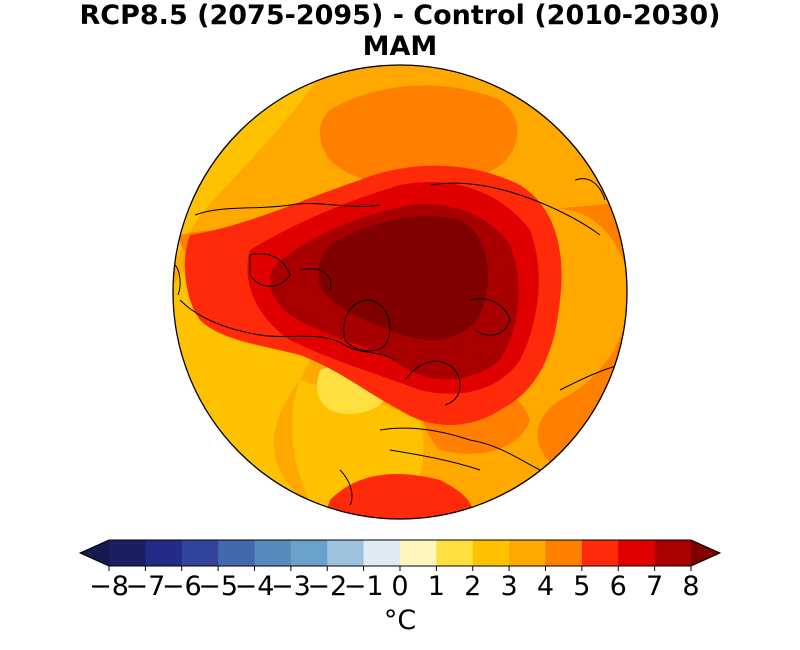  What do you see at coordinates (582, 586) in the screenshot?
I see `colorbar-tick-label: 5` at bounding box center [582, 586].